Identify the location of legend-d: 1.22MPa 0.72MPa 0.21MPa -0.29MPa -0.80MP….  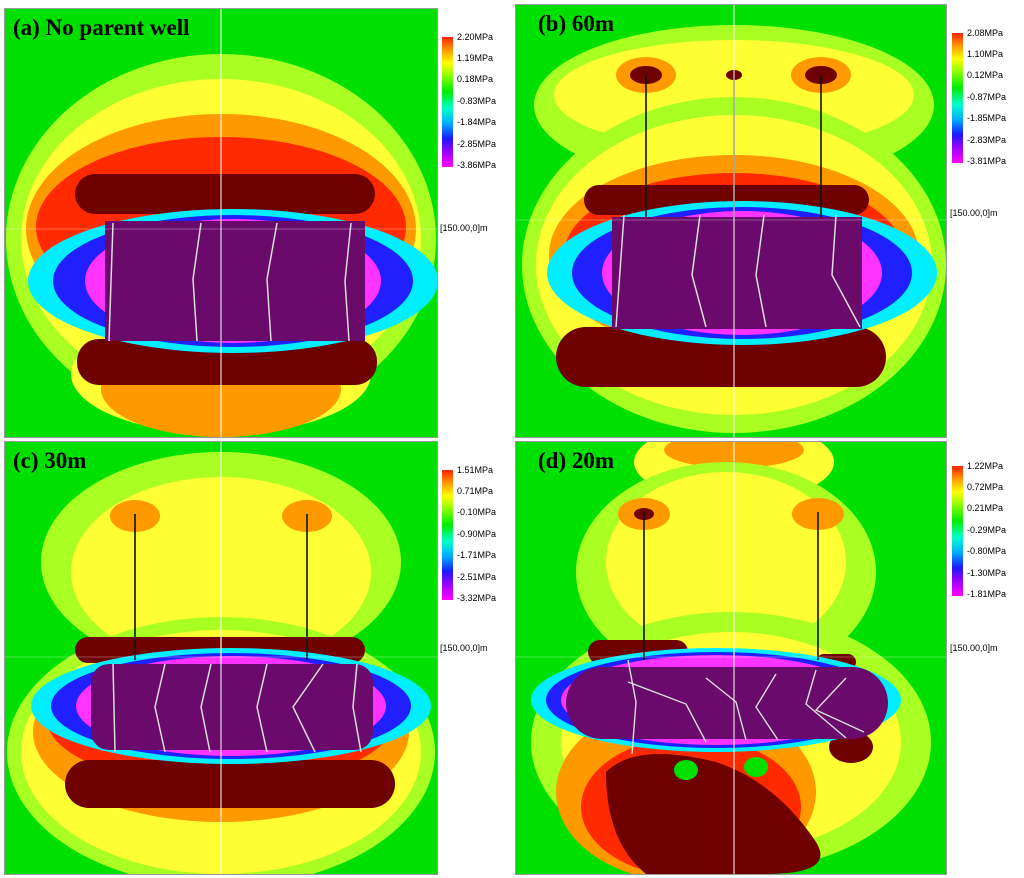
(988, 533).